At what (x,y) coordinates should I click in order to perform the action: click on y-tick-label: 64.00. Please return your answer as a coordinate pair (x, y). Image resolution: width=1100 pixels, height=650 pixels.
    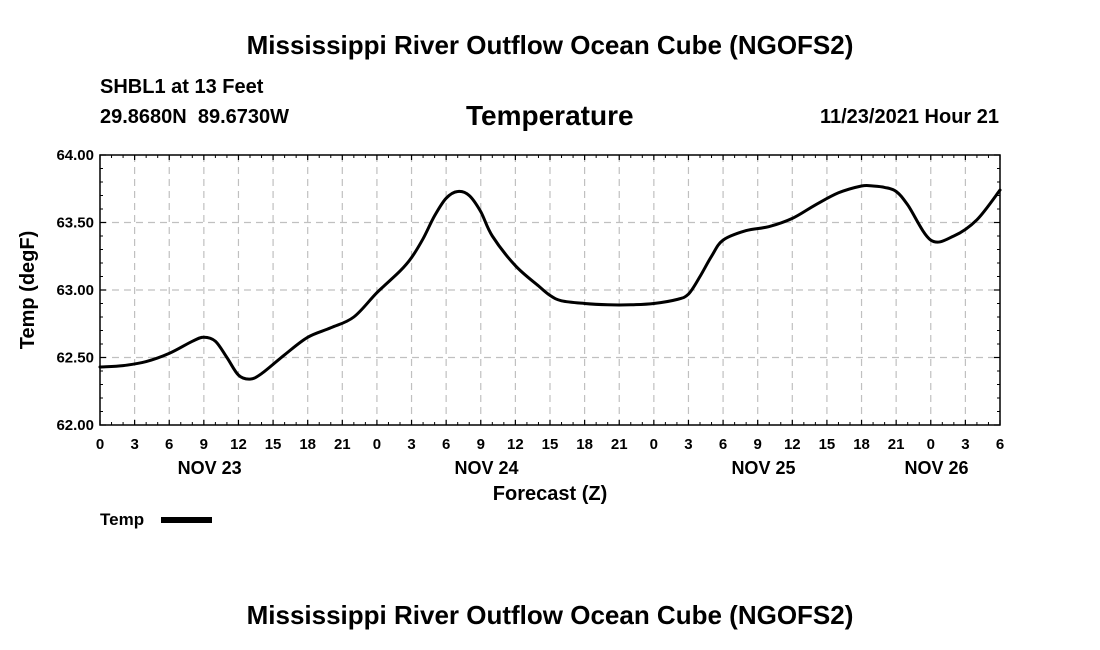
    Looking at the image, I should click on (75, 155).